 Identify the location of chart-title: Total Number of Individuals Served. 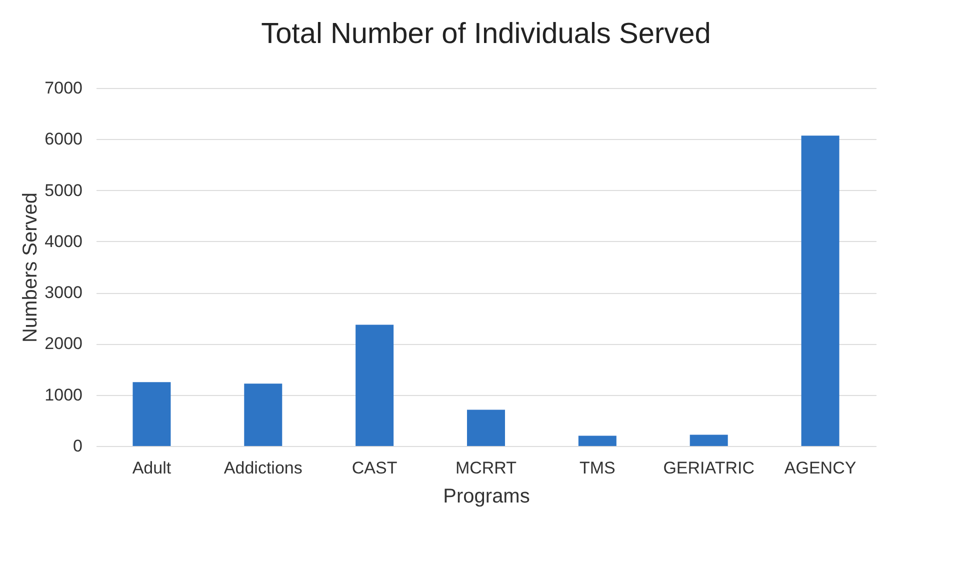
(486, 34).